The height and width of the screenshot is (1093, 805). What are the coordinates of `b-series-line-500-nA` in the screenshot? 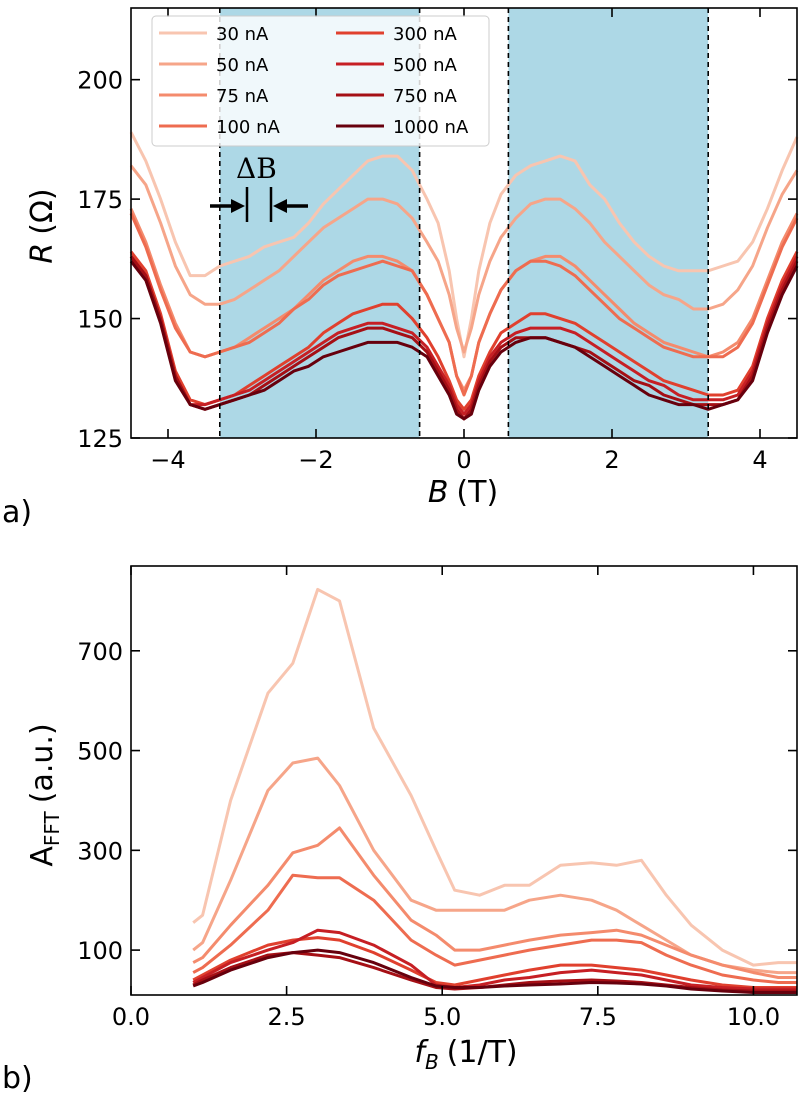 It's located at (494, 959).